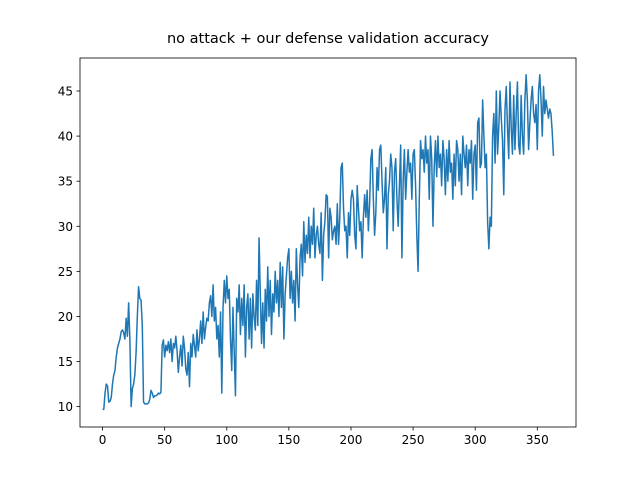 This screenshot has height=480, width=640. I want to click on x-tick-label: 350, so click(537, 440).